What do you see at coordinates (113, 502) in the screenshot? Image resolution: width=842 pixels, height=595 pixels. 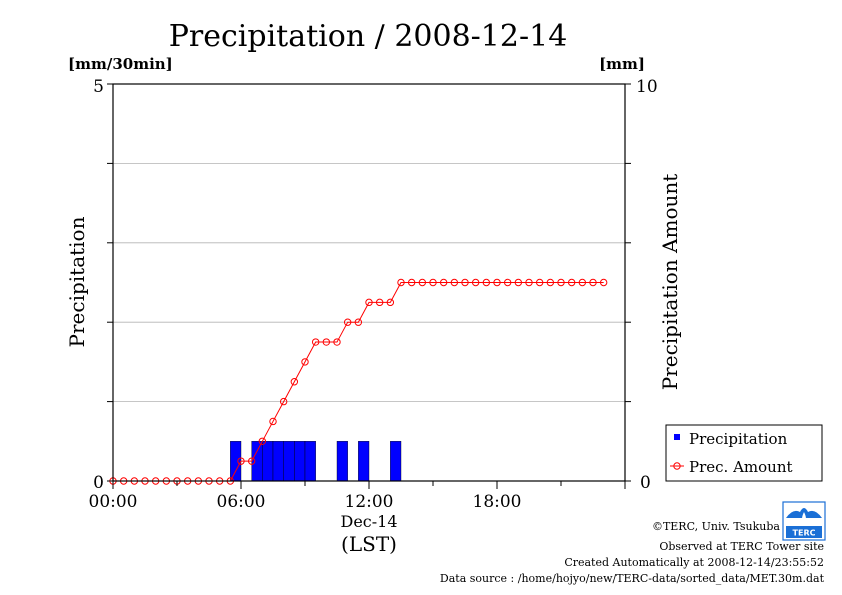 I see `x-tick-0000: 00:00` at bounding box center [113, 502].